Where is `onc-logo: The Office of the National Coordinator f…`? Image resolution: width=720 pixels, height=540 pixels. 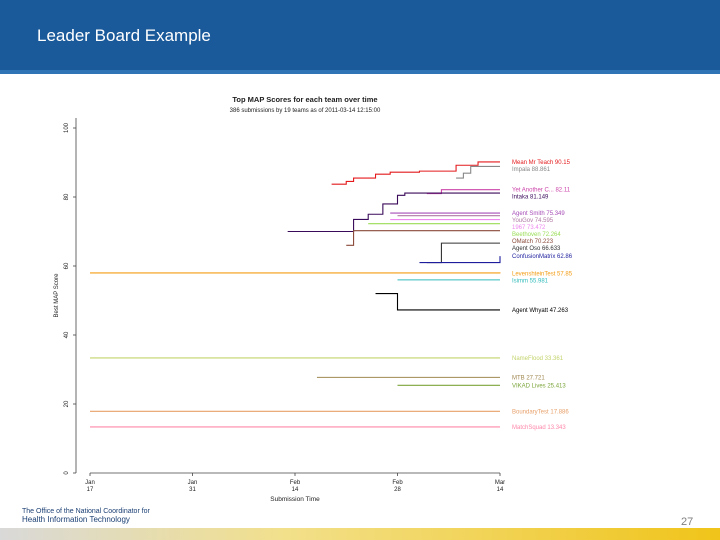
onc-logo: The Office of the National Coordinator f… is located at coordinates (86, 516).